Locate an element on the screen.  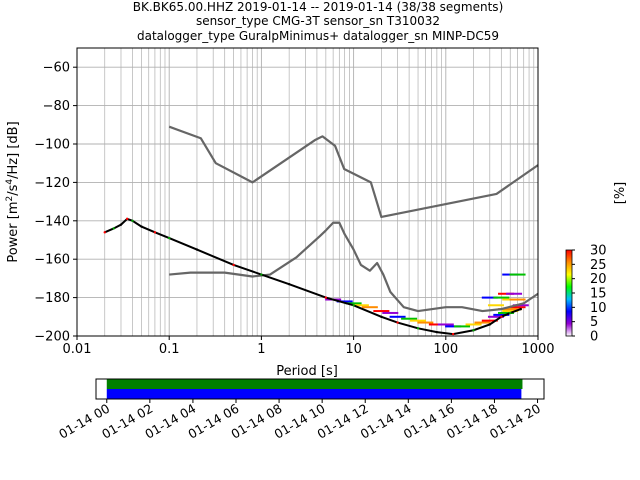
noise-model-nhnm is located at coordinates (353, 172).